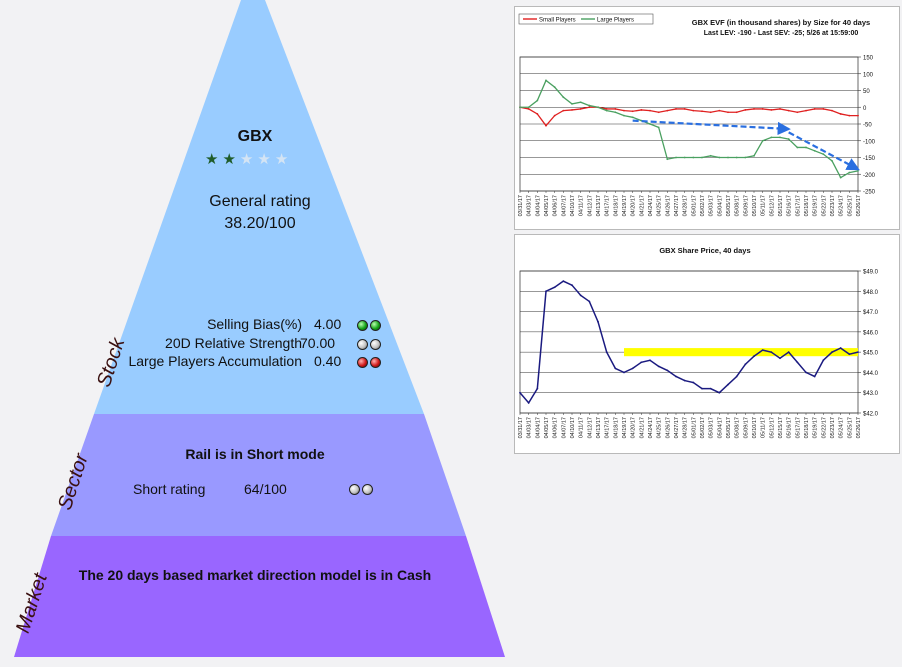 The image size is (902, 667). What do you see at coordinates (866, 92) in the screenshot?
I see `y-tick-label: 50` at bounding box center [866, 92].